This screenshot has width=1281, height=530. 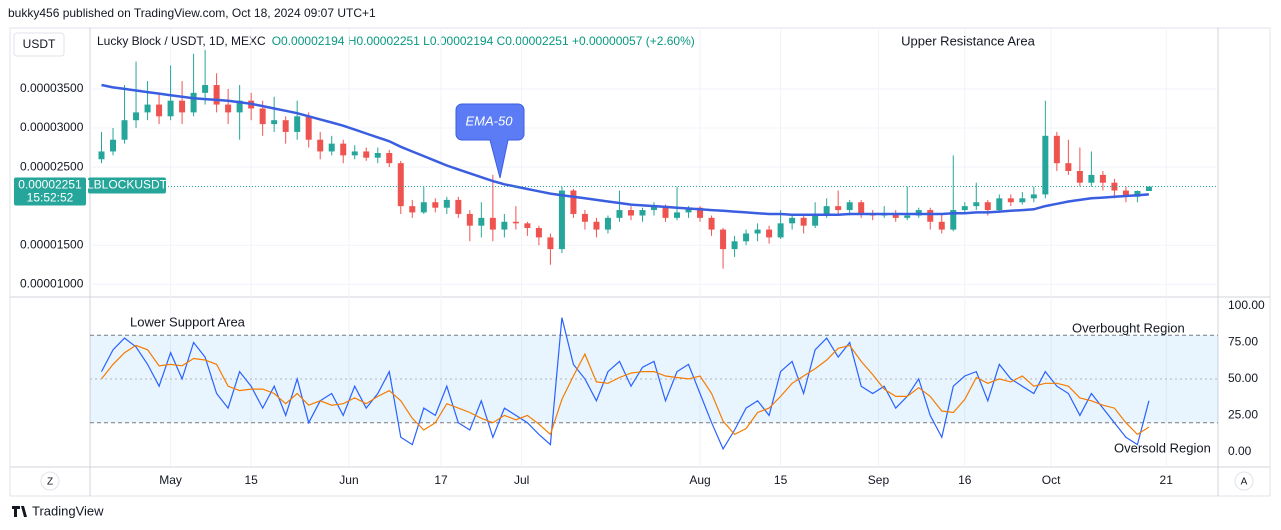 I want to click on currency-button, so click(x=39, y=44).